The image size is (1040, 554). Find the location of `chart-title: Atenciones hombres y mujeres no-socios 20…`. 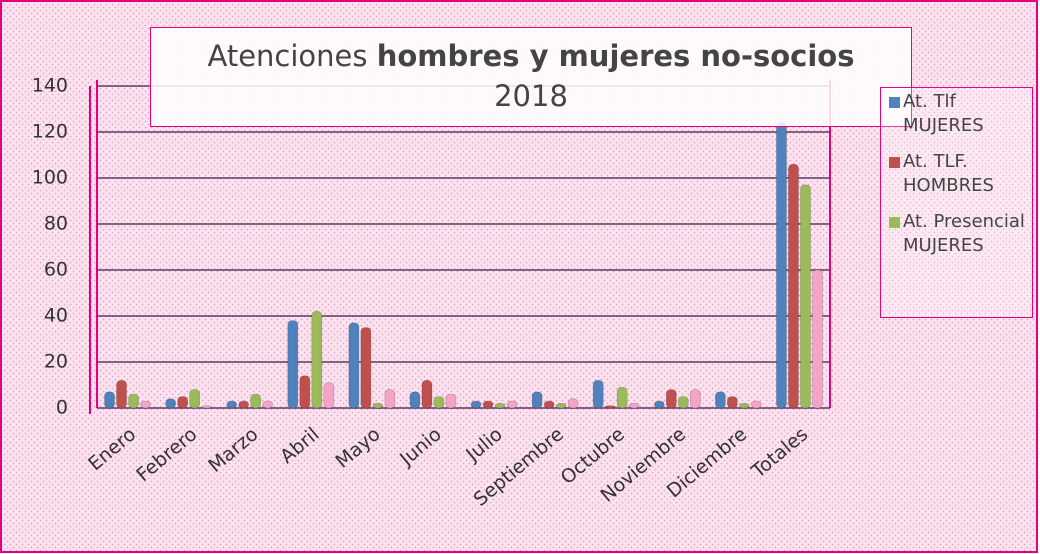

chart-title: Atenciones hombres y mujeres no-socios 20… is located at coordinates (531, 77).